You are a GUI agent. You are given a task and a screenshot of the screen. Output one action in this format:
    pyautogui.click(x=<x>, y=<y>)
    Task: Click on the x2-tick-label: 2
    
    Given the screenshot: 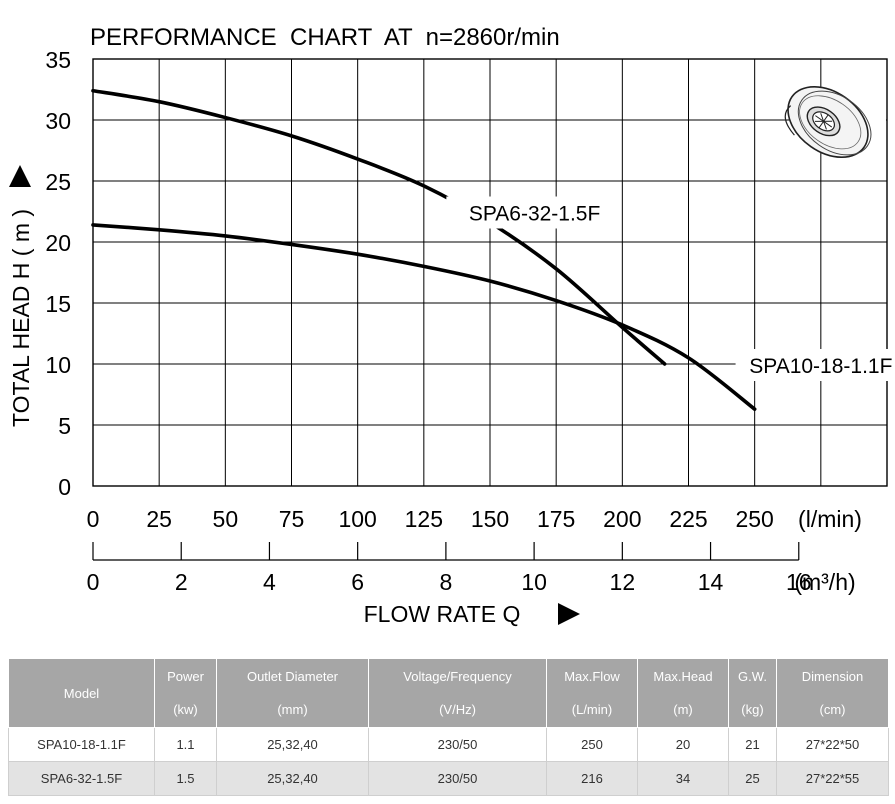 What is the action you would take?
    pyautogui.click(x=181, y=582)
    